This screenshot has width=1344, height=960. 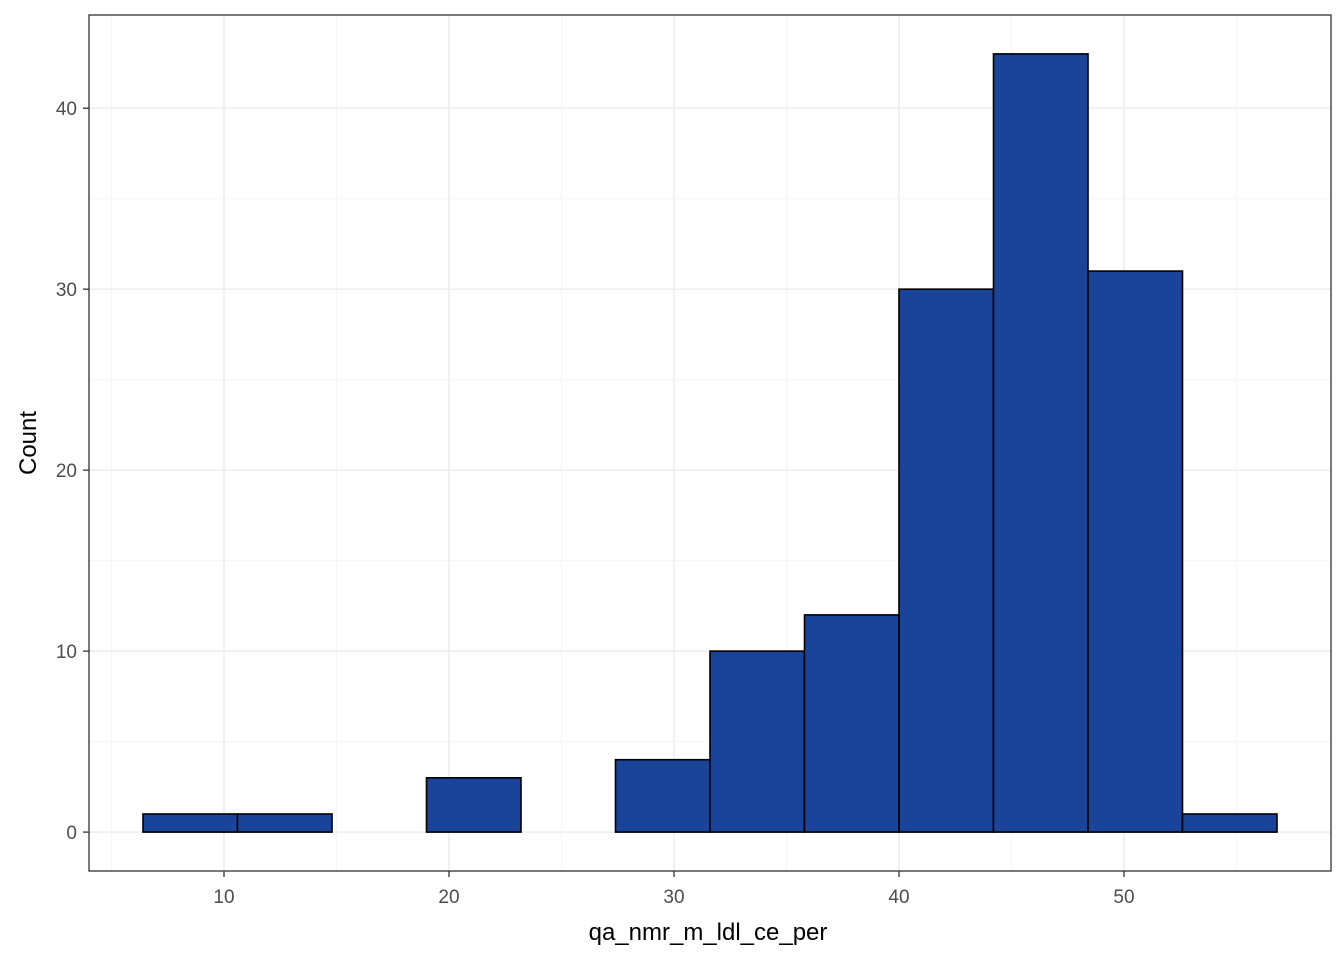 I want to click on x-tick-label: 40, so click(x=898, y=897).